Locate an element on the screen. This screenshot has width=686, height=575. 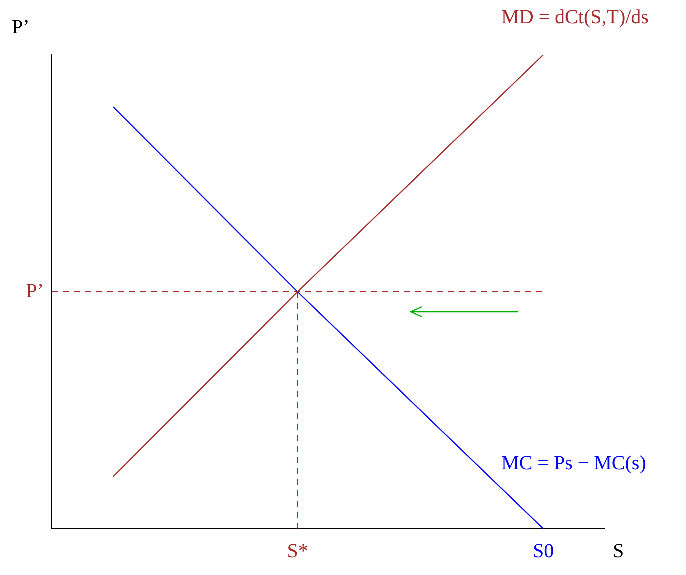
series-label: MC = Ps − MC(s) is located at coordinates (574, 463).